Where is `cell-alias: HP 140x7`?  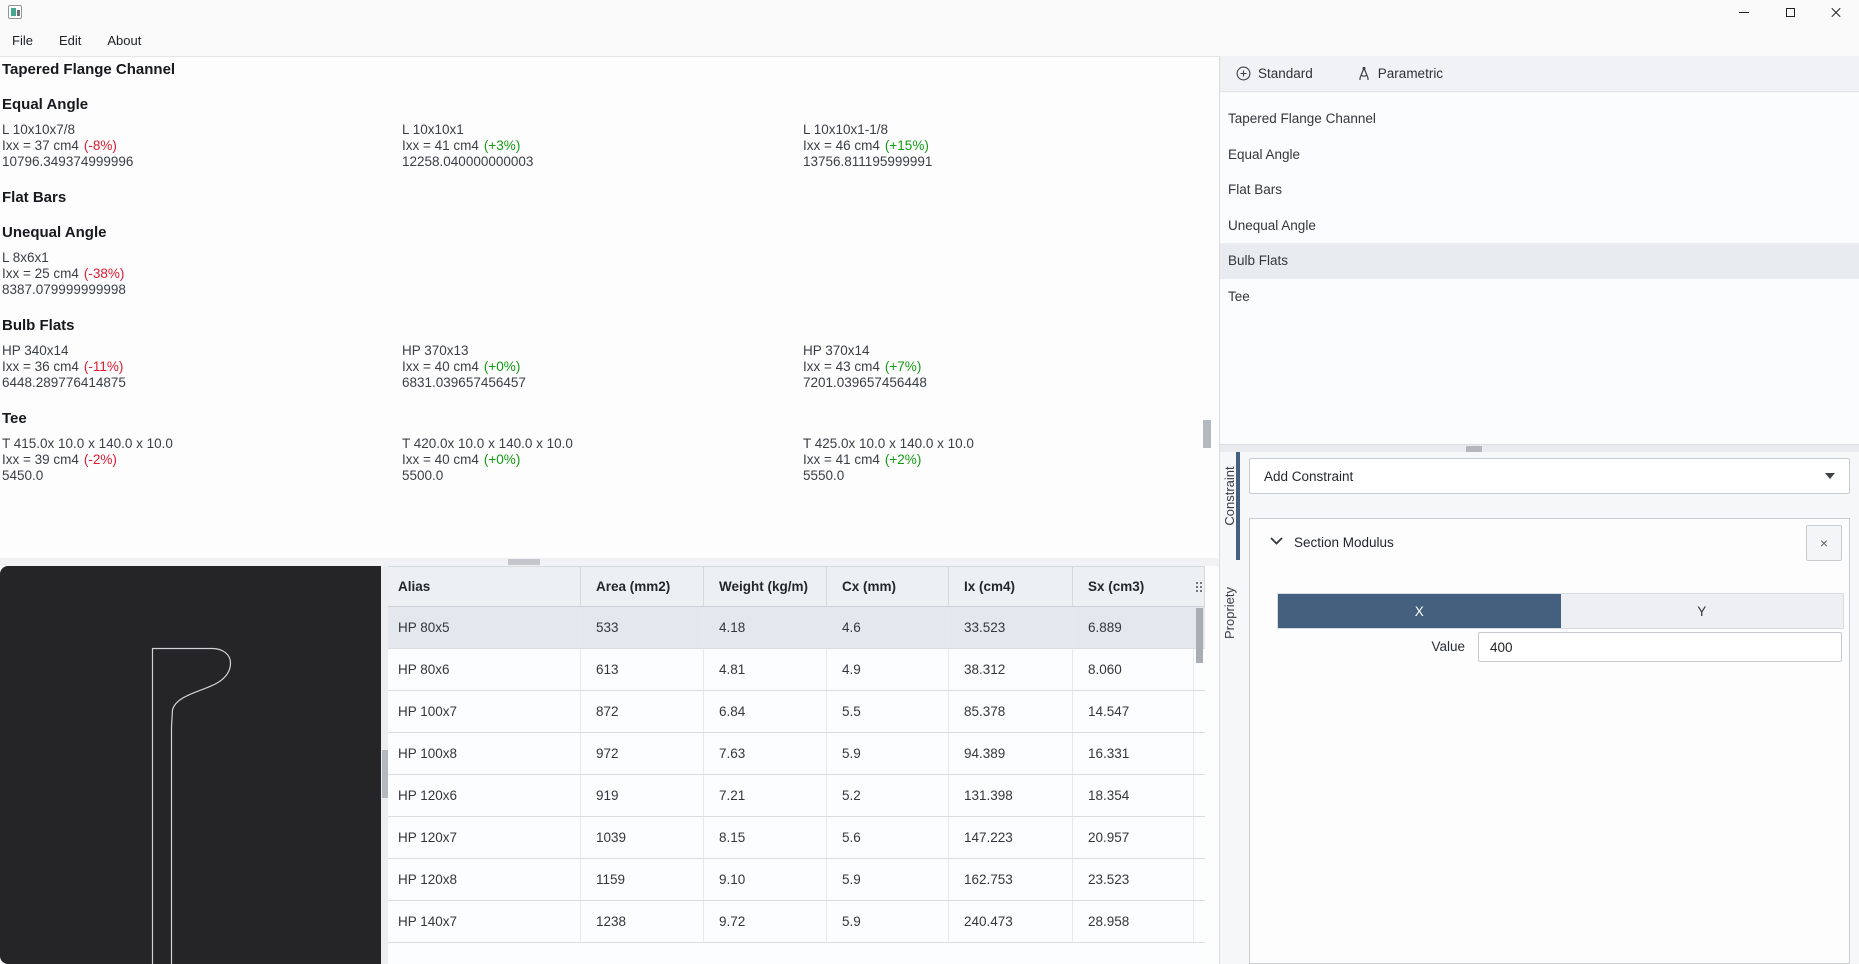 cell-alias: HP 140x7 is located at coordinates (484, 921).